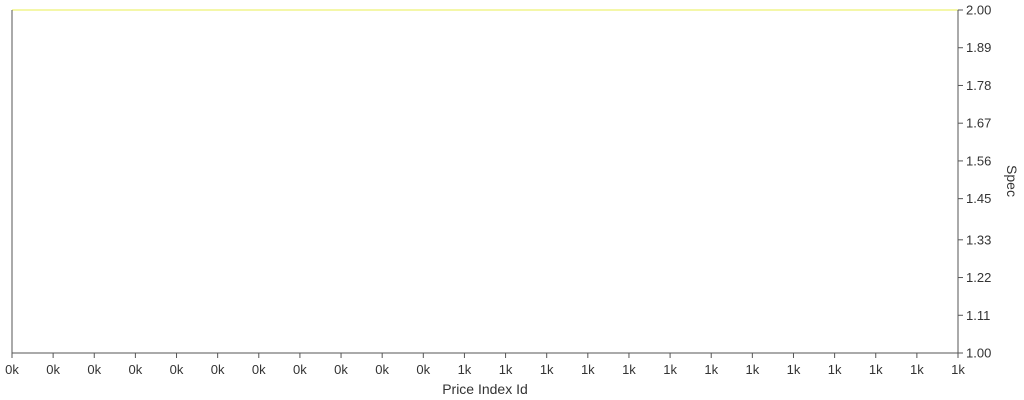 This screenshot has width=1024, height=400. What do you see at coordinates (978, 160) in the screenshot?
I see `y-tick-label: 1.56` at bounding box center [978, 160].